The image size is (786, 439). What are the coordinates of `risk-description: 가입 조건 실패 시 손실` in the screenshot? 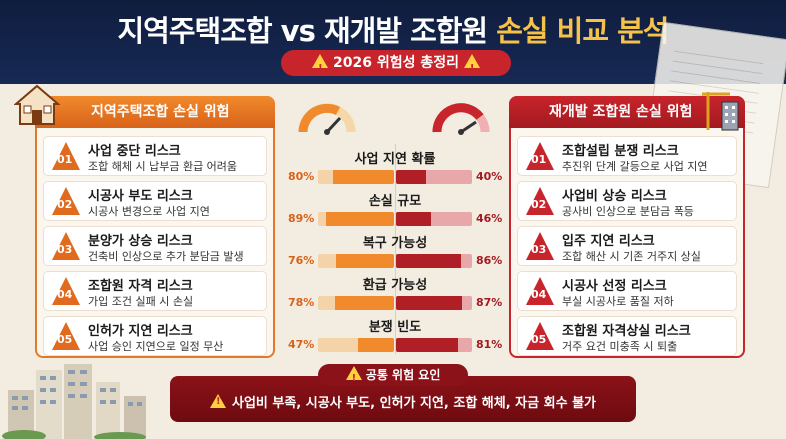 It's located at (141, 301).